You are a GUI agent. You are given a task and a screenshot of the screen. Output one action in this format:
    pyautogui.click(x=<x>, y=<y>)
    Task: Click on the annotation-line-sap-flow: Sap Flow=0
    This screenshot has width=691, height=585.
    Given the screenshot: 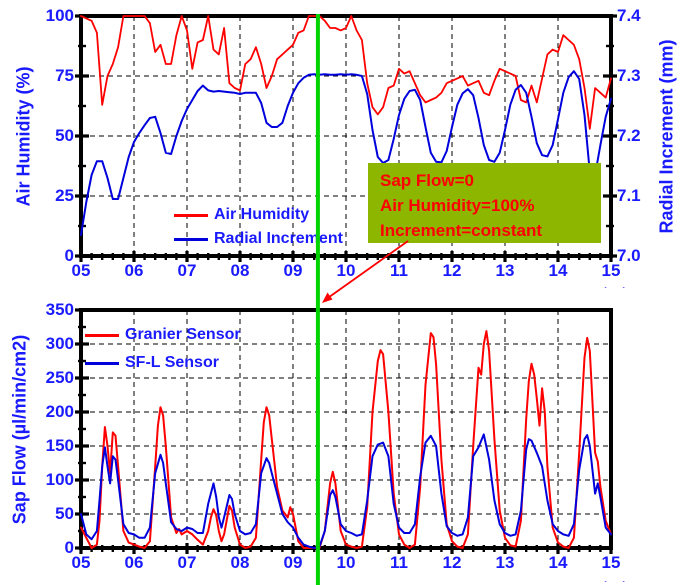 What is the action you would take?
    pyautogui.click(x=427, y=180)
    